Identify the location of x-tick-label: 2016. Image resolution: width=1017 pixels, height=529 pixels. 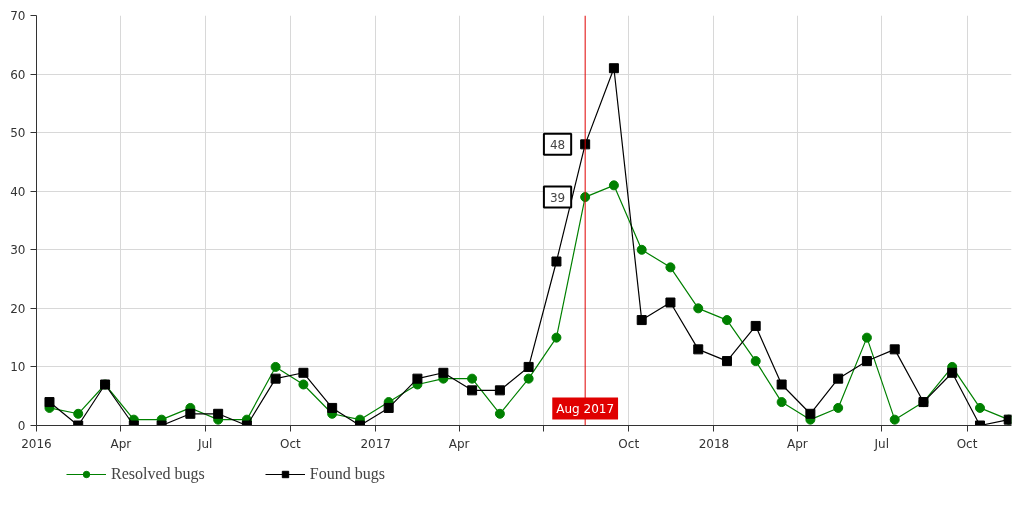
(36, 443).